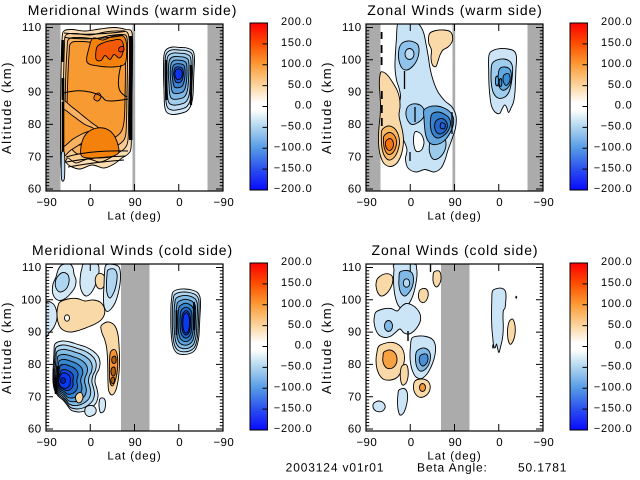  Describe the element at coordinates (452, 468) in the screenshot. I see `svg-text: Beta Angle:` at that location.